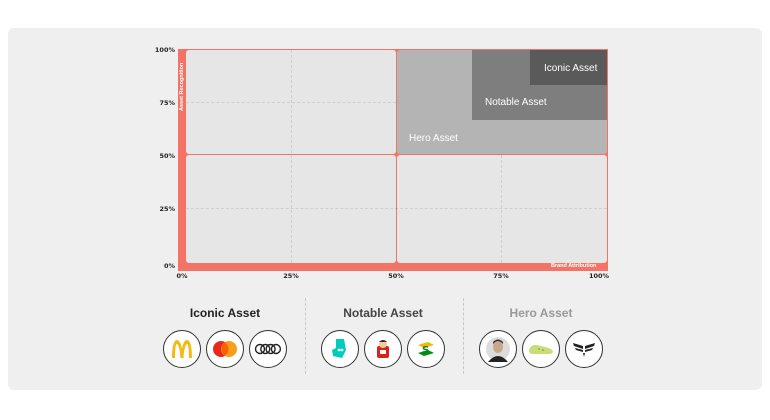  I want to click on svg-text: S, so click(425, 350).